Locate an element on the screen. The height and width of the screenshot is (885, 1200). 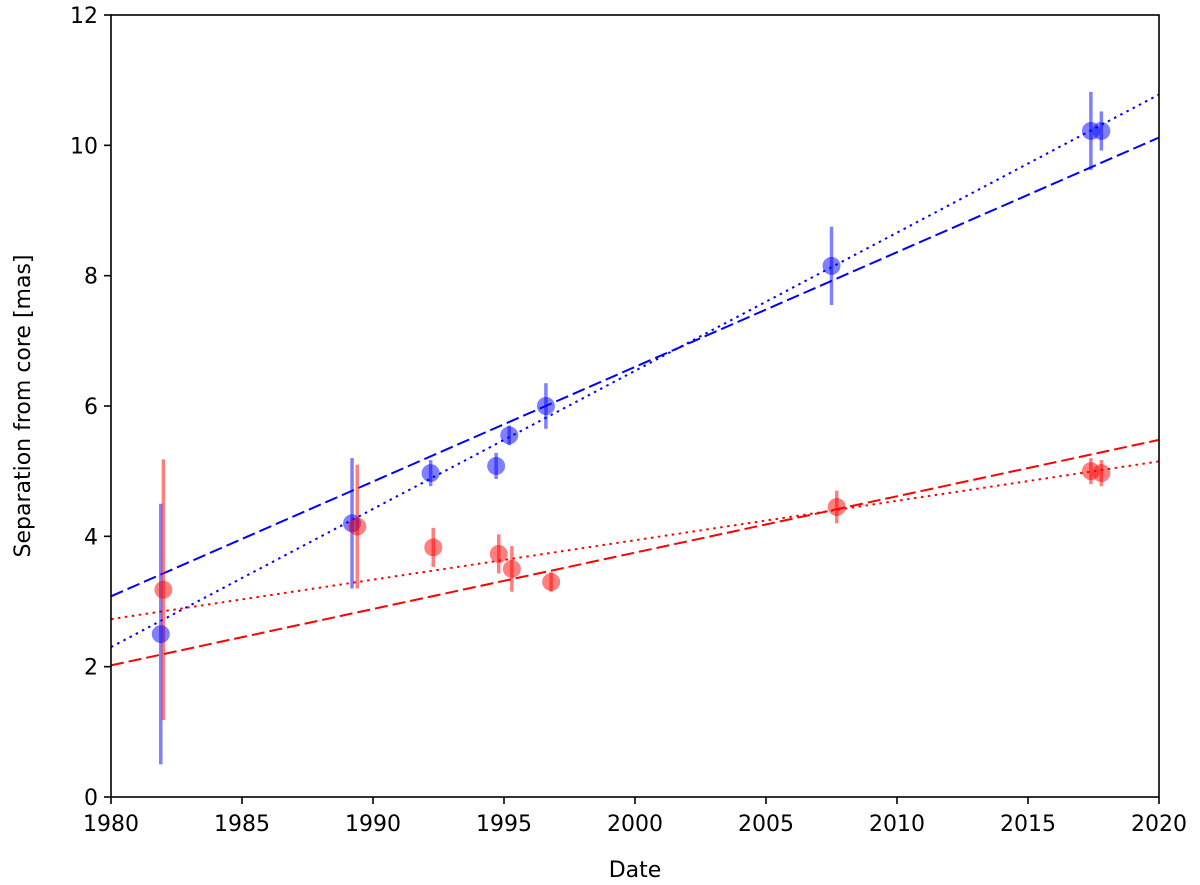
x-tick-label: 1990 is located at coordinates (373, 824).